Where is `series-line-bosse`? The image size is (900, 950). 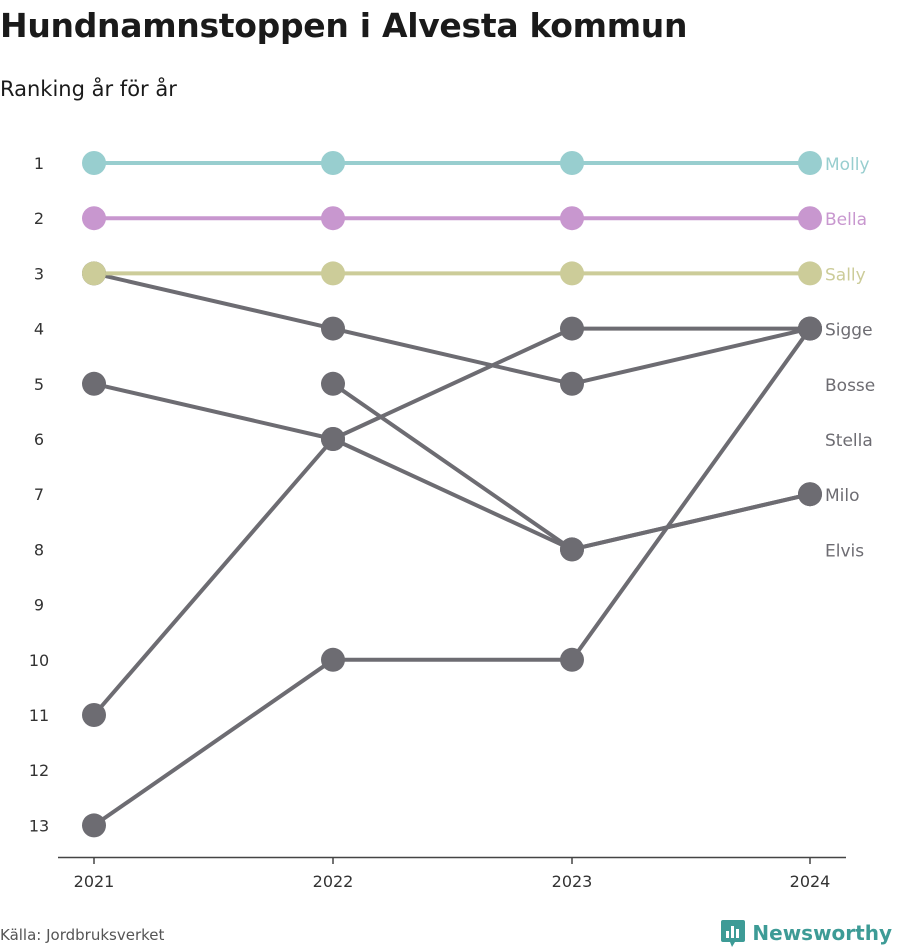
series-line-bosse is located at coordinates (452, 328).